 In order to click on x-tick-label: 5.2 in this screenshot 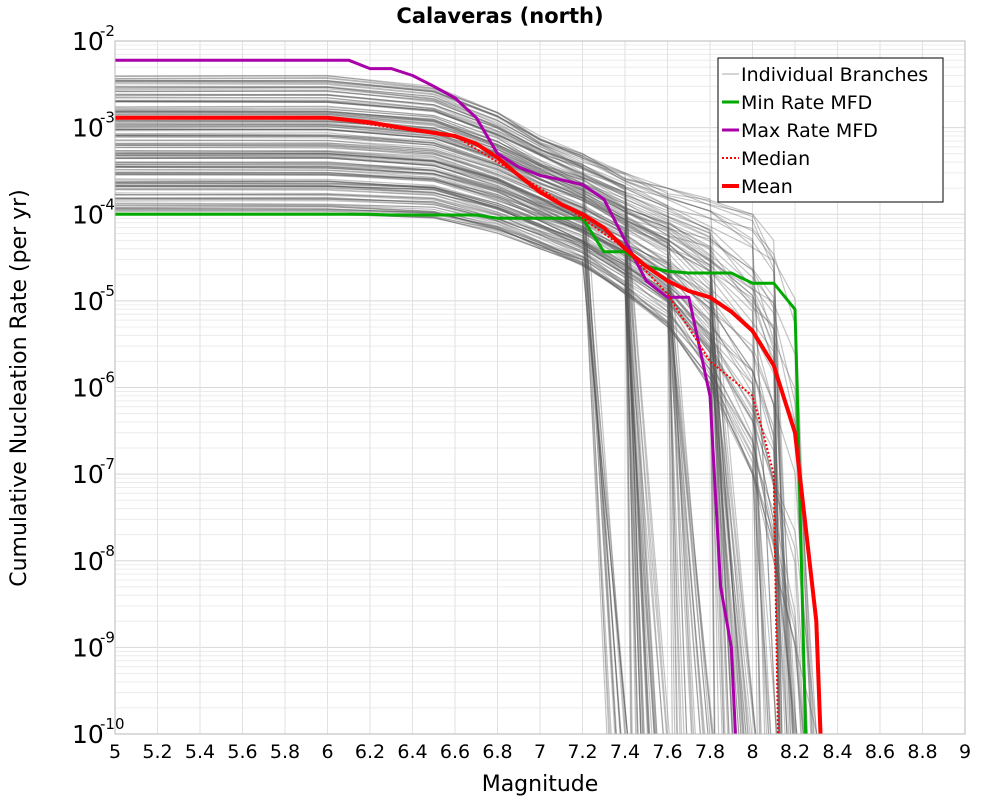, I will do `click(157, 752)`.